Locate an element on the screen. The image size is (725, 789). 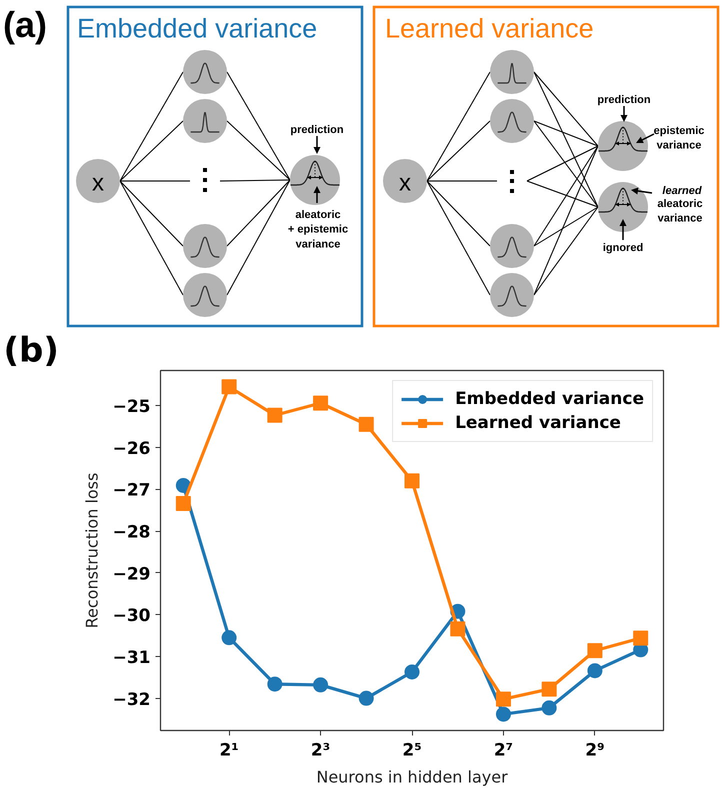
y-tick-label: −25 is located at coordinates (131, 407).